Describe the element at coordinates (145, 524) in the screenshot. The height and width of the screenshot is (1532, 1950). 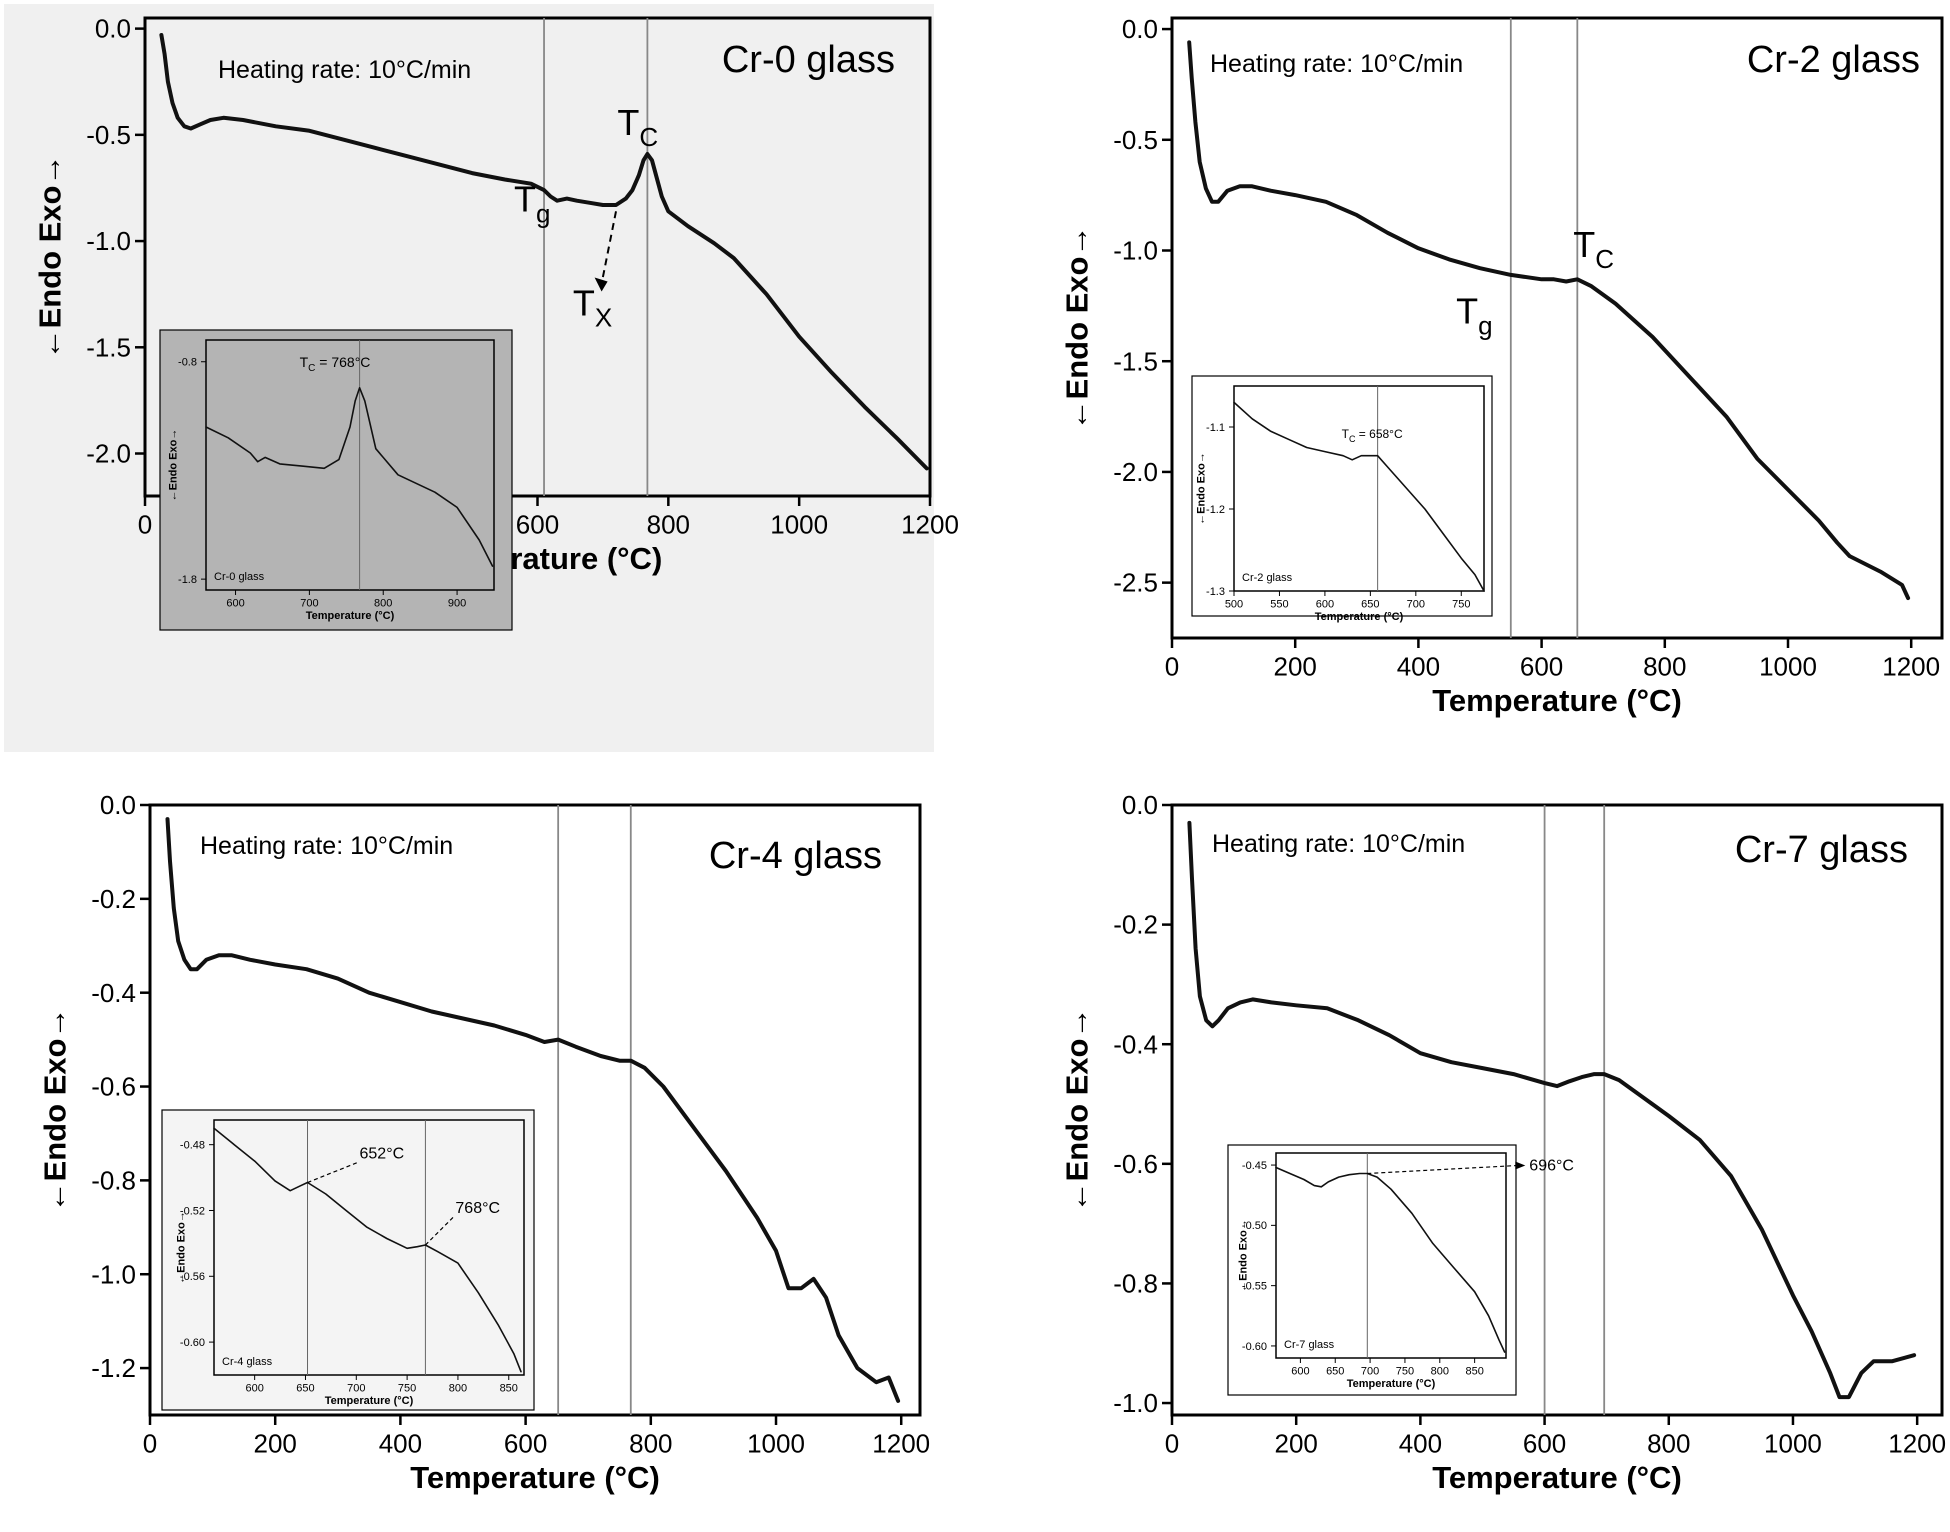
I see `panel-a-xtick-label-0: 0` at that location.